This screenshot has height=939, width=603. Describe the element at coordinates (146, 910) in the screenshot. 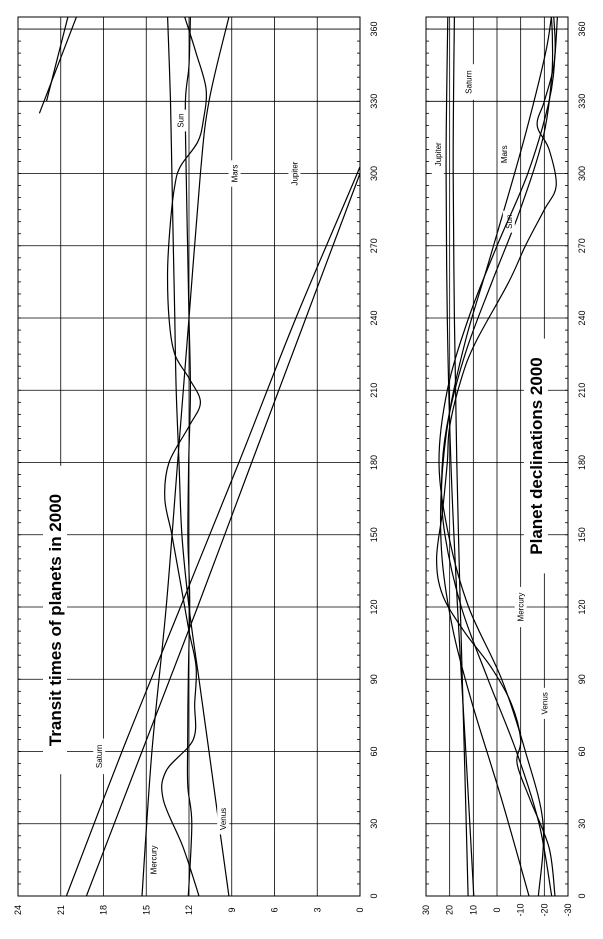

I see `value-tick-label: 15` at that location.